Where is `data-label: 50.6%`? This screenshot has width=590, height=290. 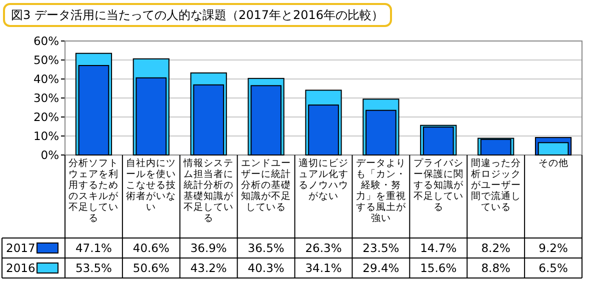 data-label: 50.6% is located at coordinates (151, 268).